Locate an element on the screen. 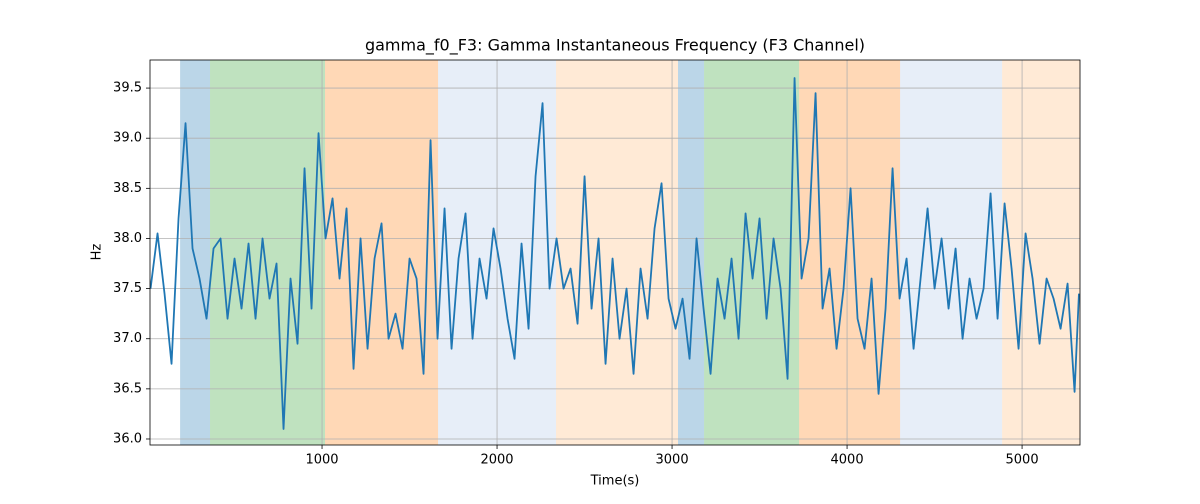  x-tick-label: 5000 is located at coordinates (1022, 460).